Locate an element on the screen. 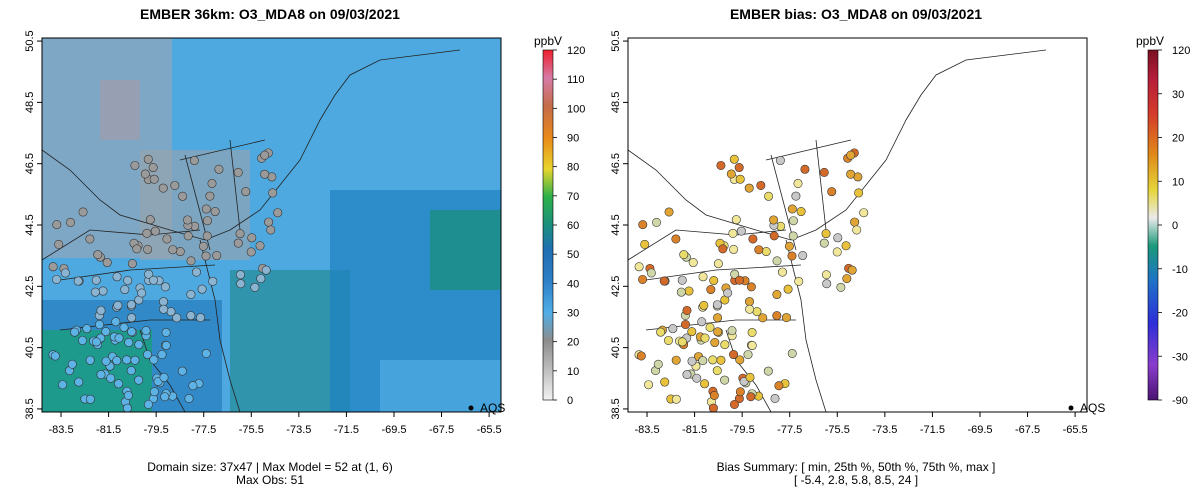 This screenshot has width=1200, height=502. left-colorbar-tick-label: 40 is located at coordinates (573, 284).